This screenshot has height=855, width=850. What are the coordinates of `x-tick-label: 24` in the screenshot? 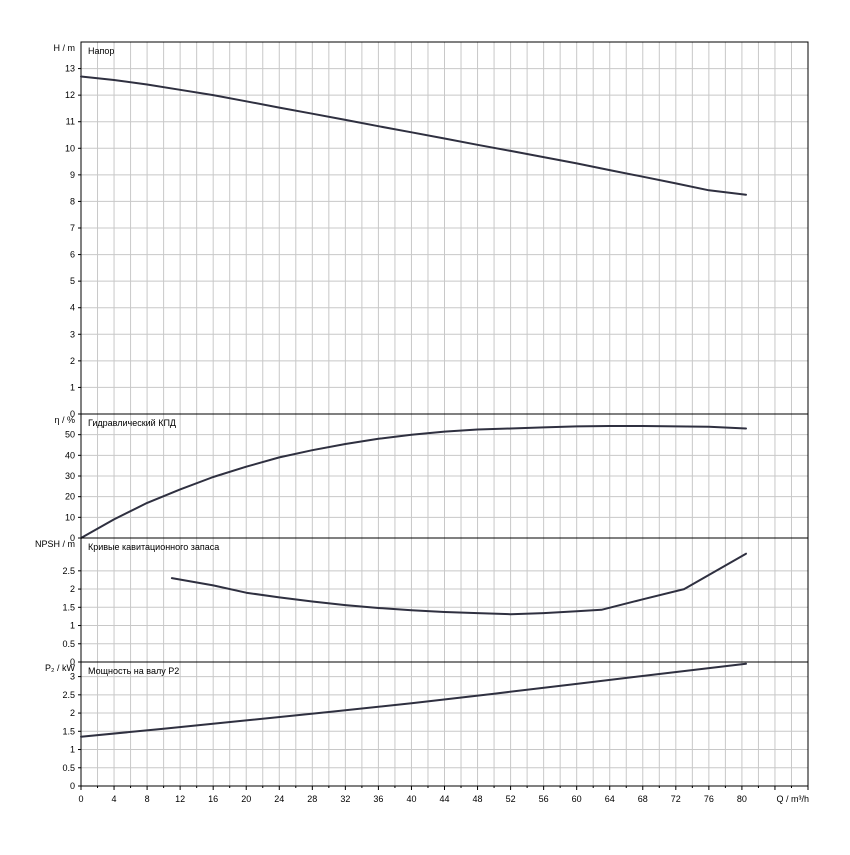 It's located at (279, 799).